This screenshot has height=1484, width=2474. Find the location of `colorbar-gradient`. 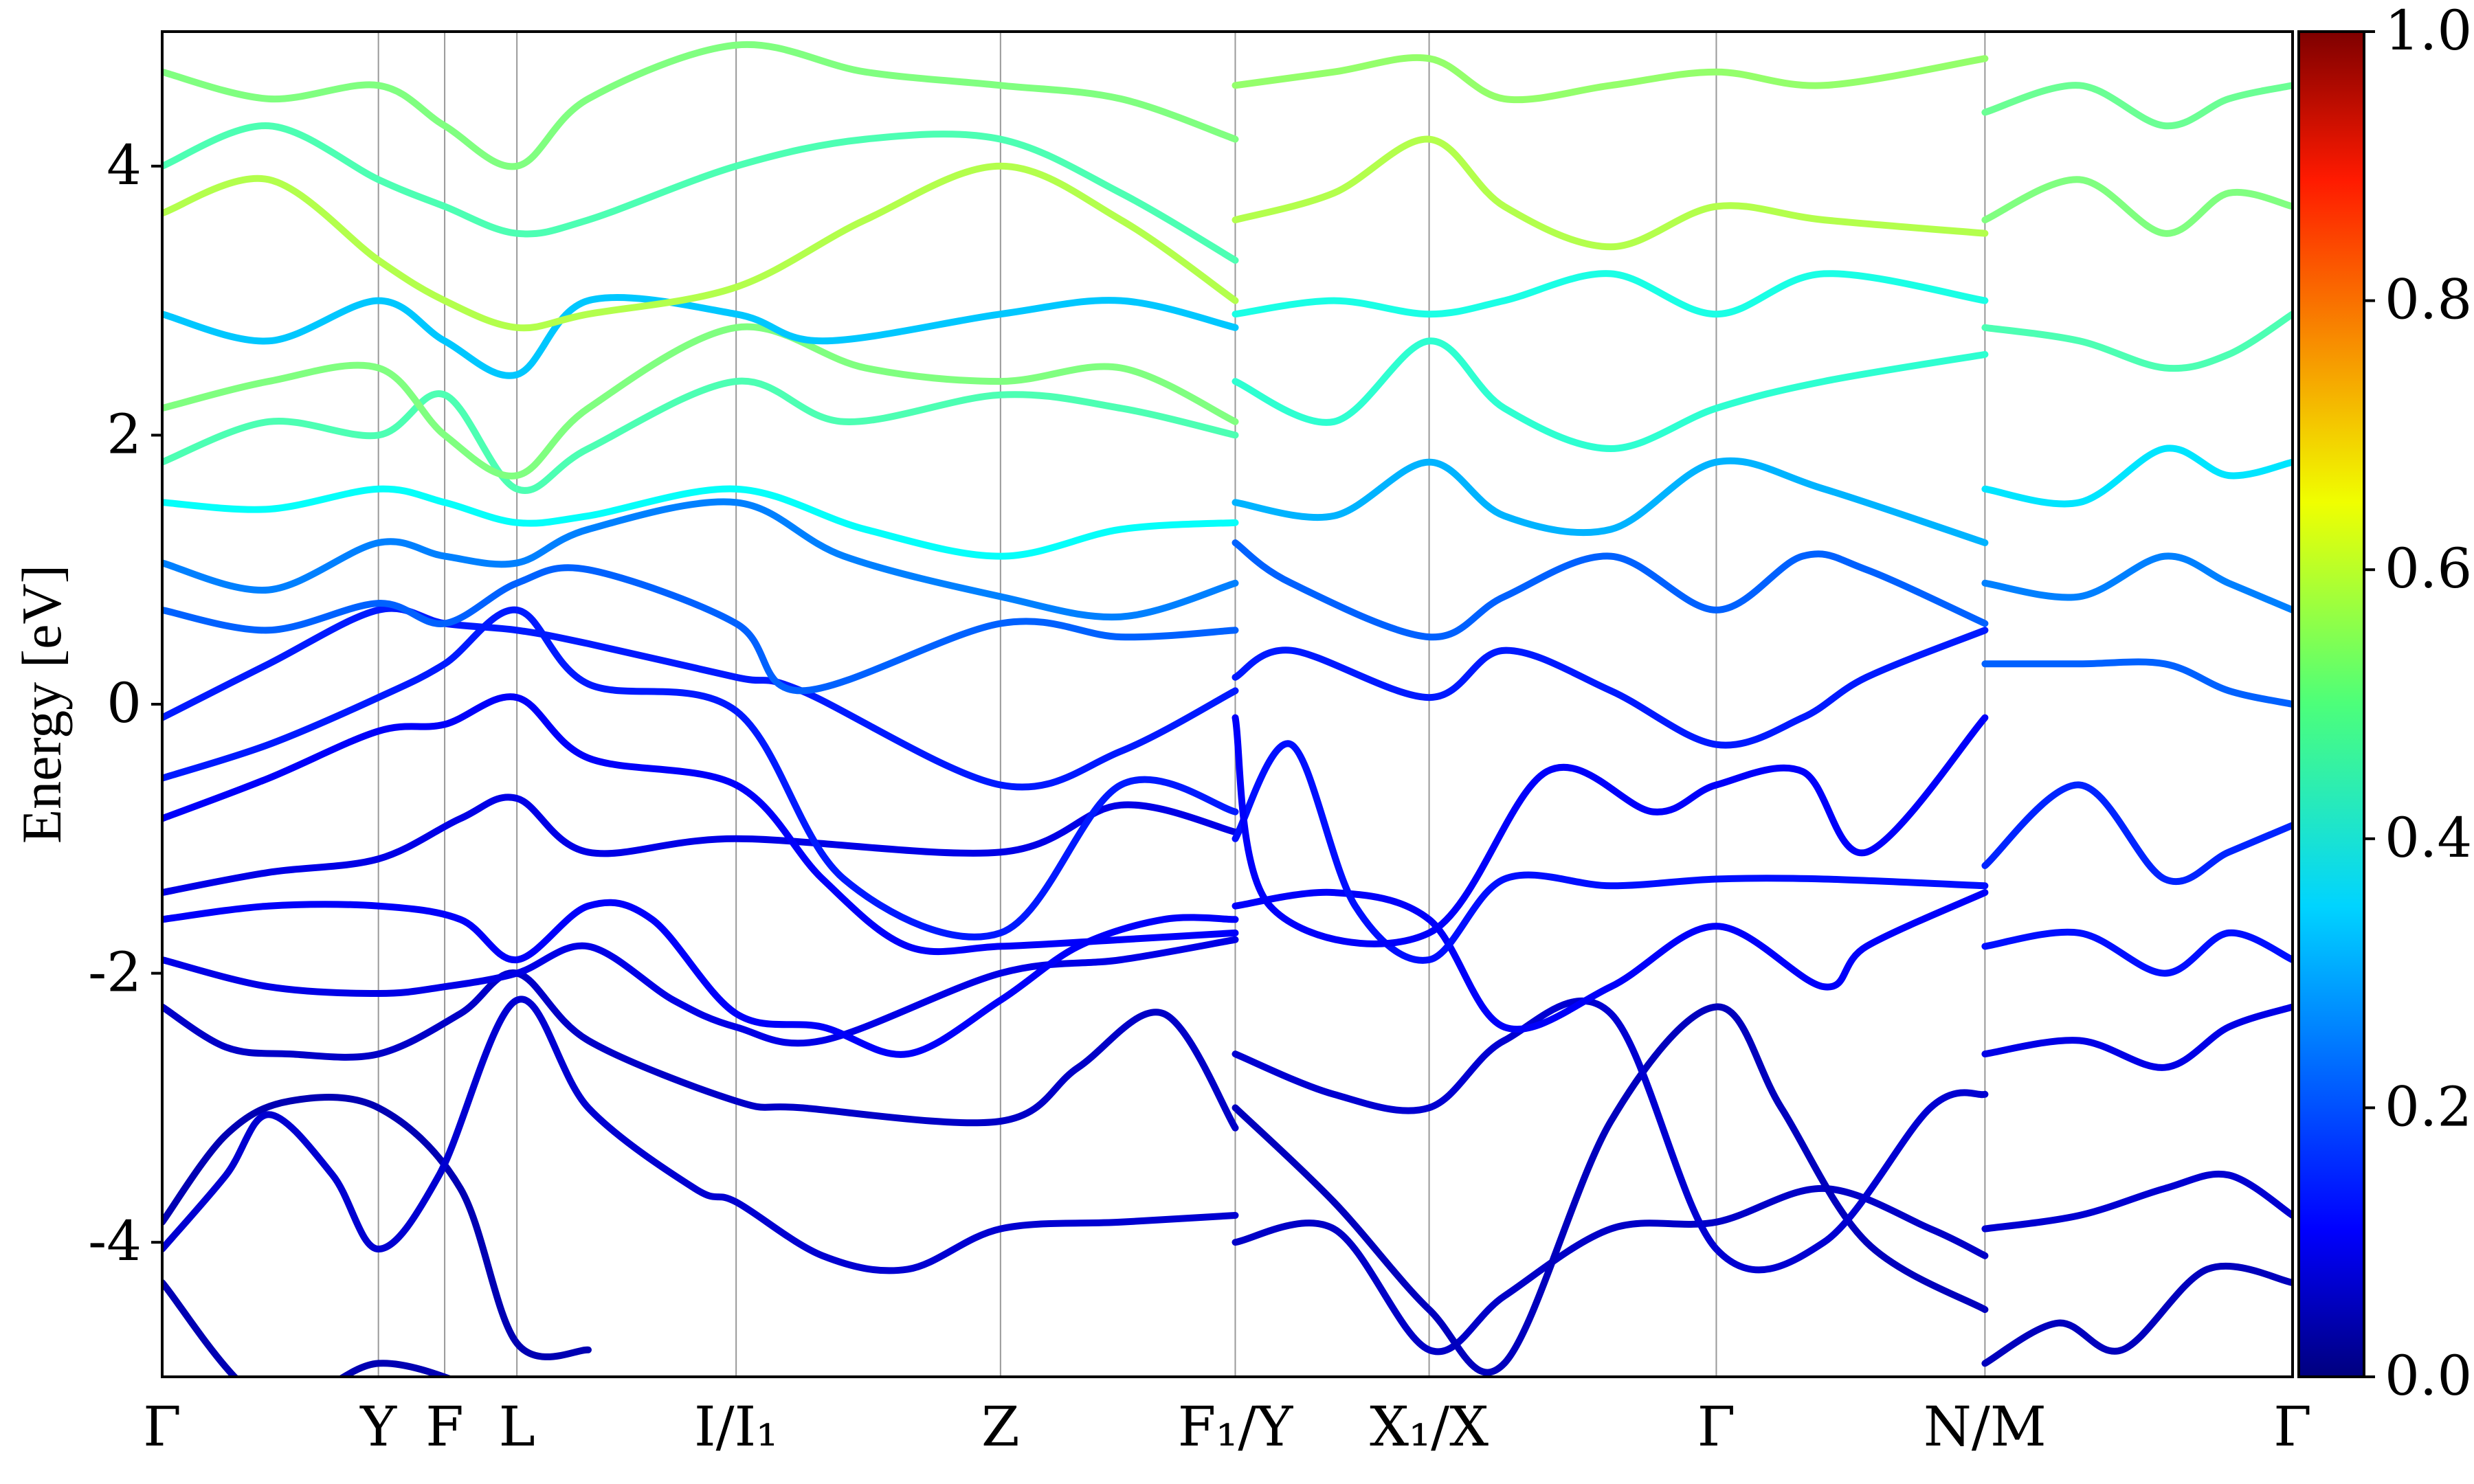

colorbar-gradient is located at coordinates (2331, 704).